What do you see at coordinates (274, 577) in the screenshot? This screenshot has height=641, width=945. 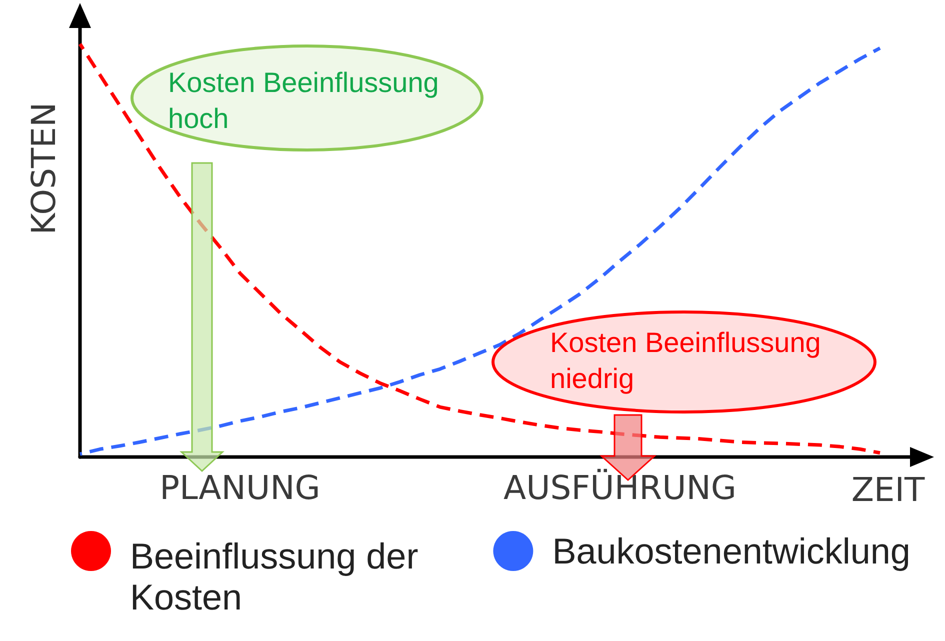 I see `legend-label: Beeinflussung der Kosten` at bounding box center [274, 577].